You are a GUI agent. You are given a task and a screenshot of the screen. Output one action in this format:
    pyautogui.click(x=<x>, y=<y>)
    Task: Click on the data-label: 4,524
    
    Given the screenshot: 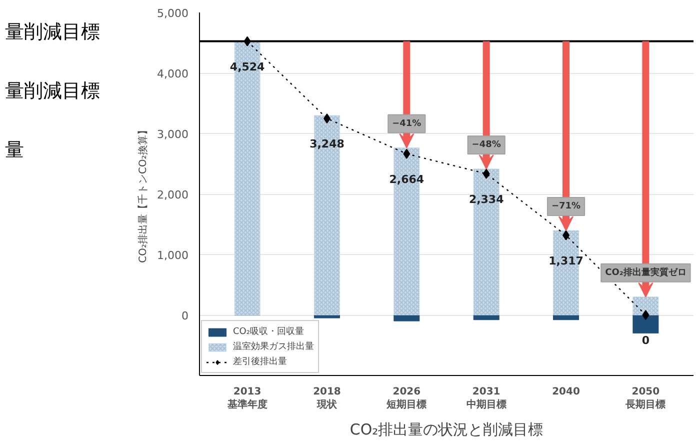 What is the action you would take?
    pyautogui.click(x=248, y=67)
    